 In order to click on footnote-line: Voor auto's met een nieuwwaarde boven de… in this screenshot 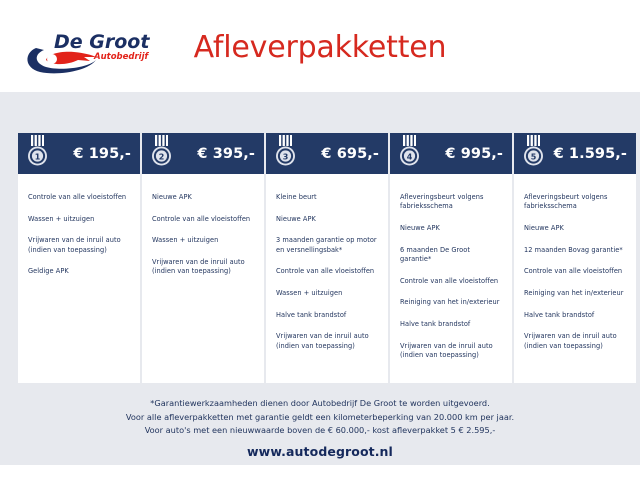, I will do `click(320, 430)`.